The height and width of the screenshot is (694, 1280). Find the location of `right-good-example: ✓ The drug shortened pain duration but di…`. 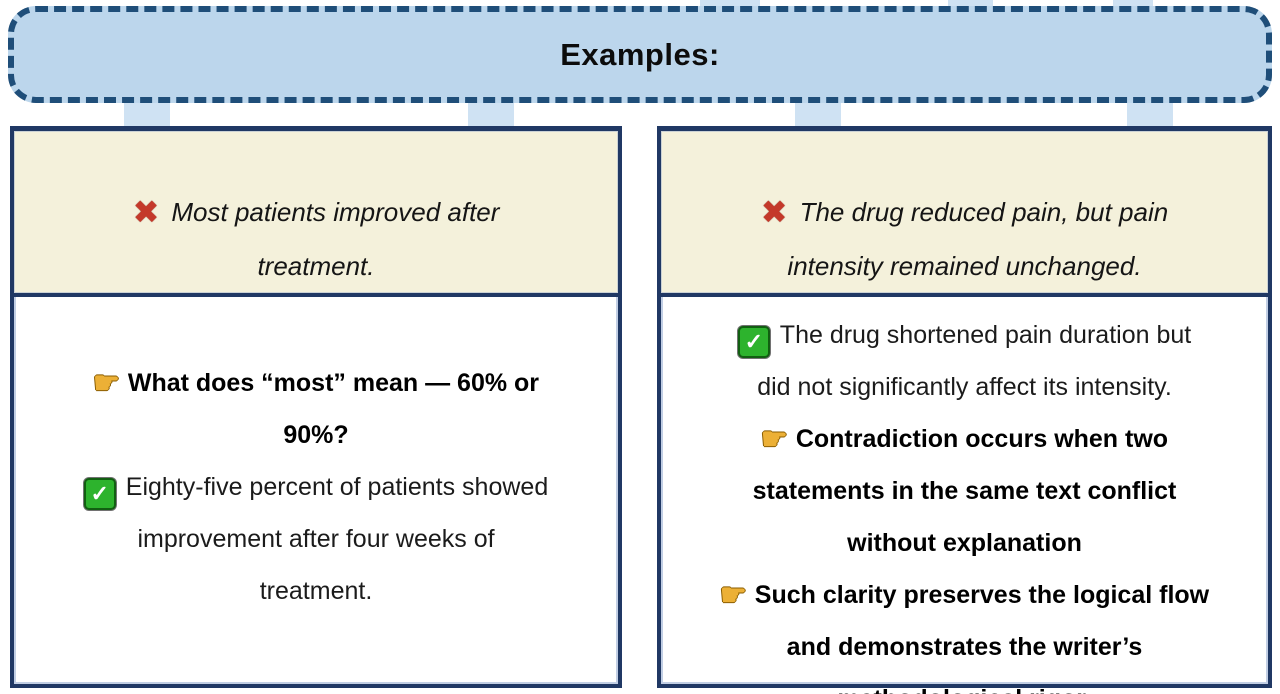

right-good-example: ✓ The drug shortened pain duration but di… is located at coordinates (964, 361).